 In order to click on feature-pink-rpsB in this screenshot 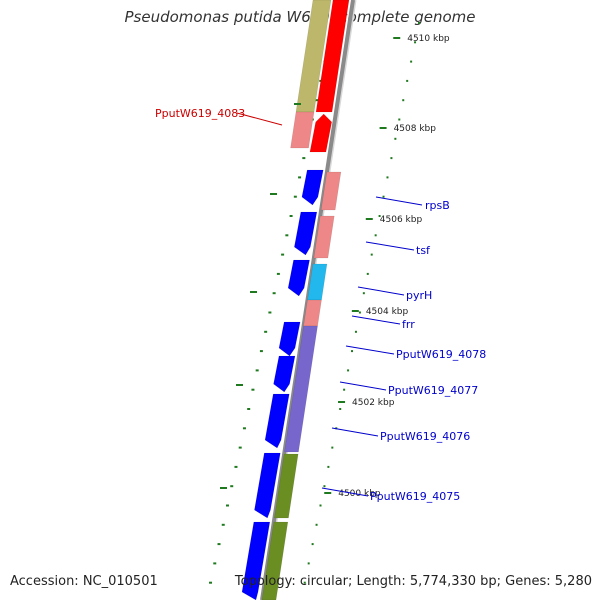, I will do `click(331, 191)`.